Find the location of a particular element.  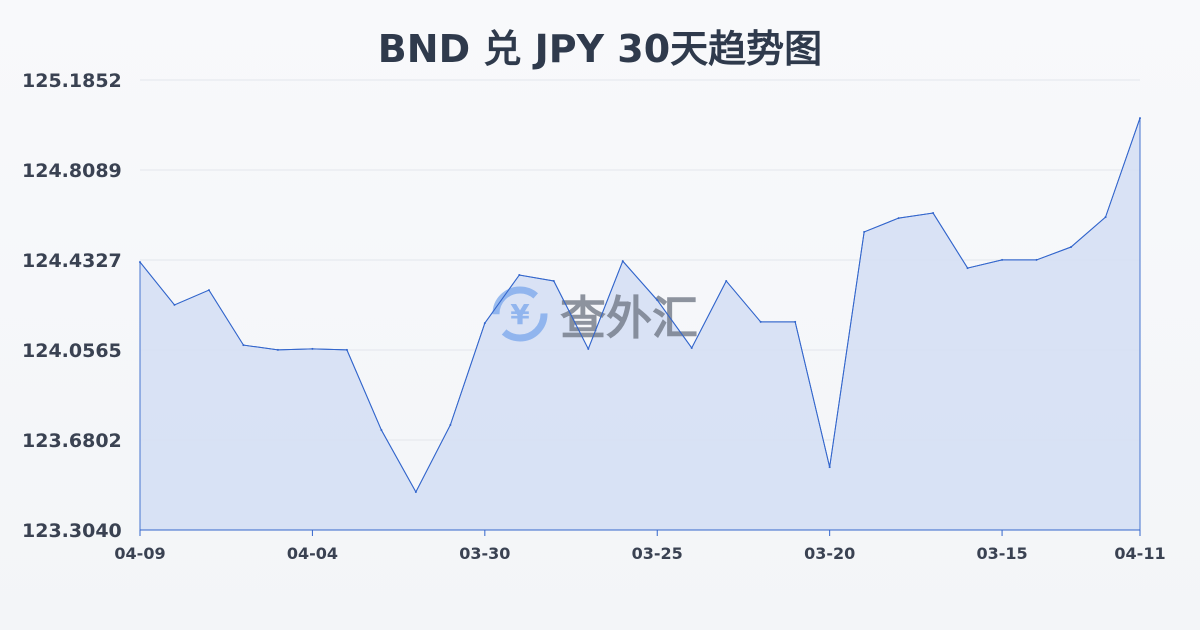

y-tick-label: 124.4327 is located at coordinates (72, 261).